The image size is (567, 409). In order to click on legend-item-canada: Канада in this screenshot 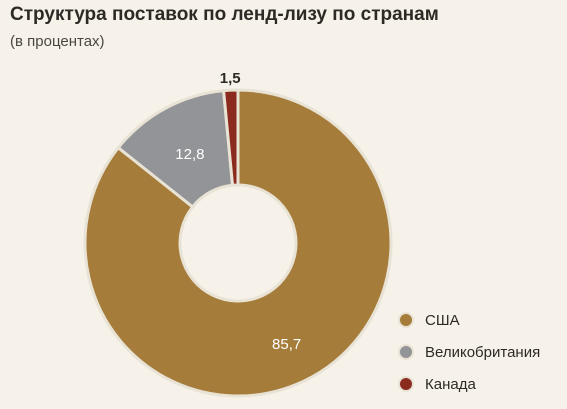, I will do `click(469, 384)`.